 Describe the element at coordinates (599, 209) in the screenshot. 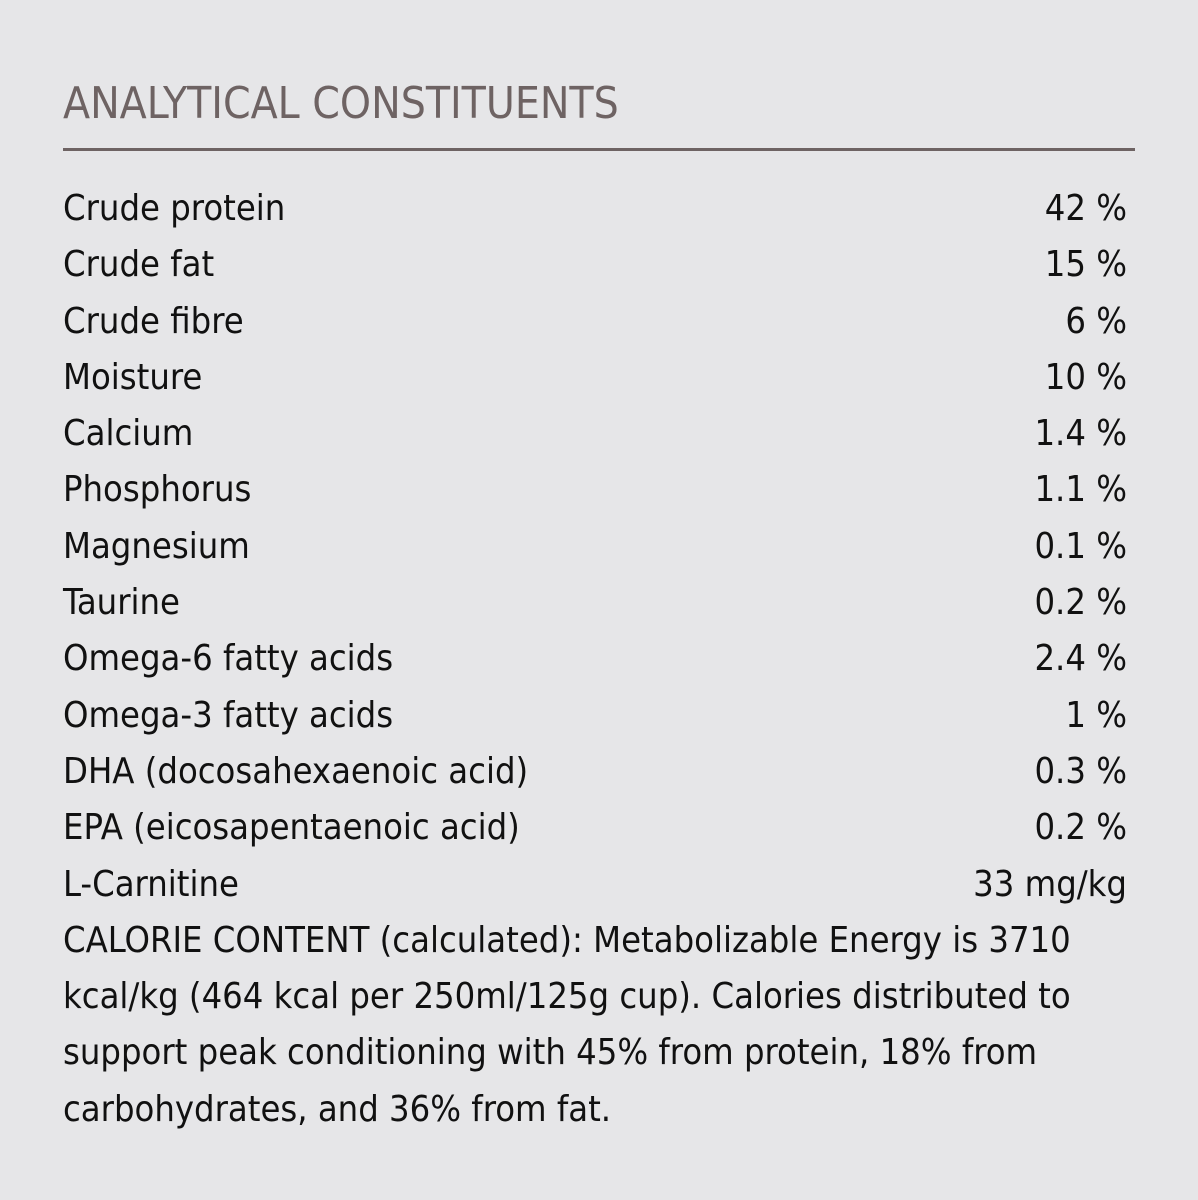

I see `row: Crude protein 42 %` at that location.